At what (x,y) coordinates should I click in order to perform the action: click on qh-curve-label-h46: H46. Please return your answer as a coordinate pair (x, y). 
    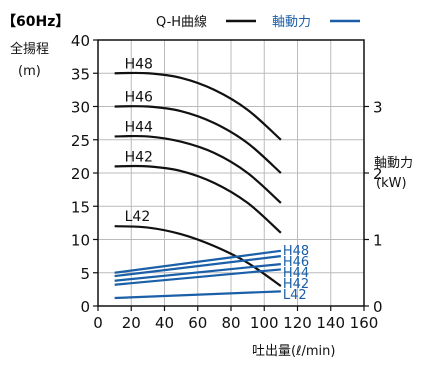
    Looking at the image, I should click on (139, 98).